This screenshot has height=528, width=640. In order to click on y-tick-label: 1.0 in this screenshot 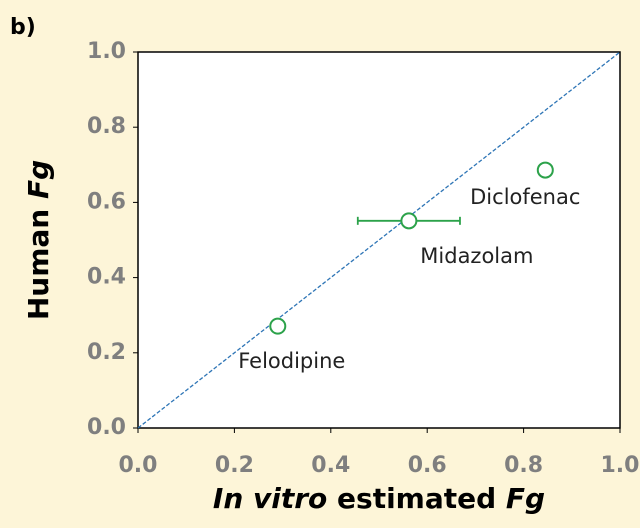, I will do `click(106, 51)`.